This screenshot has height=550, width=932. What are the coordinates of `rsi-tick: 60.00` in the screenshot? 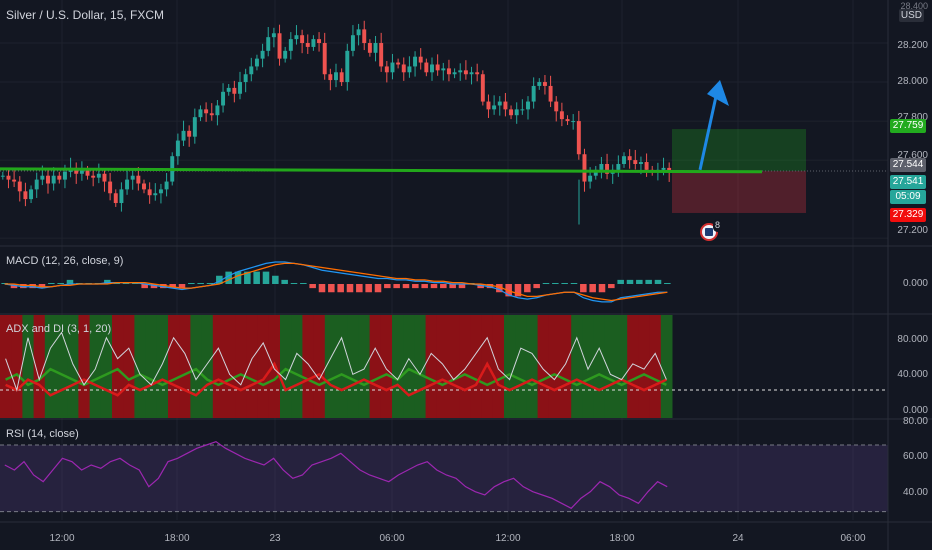 It's located at (915, 456).